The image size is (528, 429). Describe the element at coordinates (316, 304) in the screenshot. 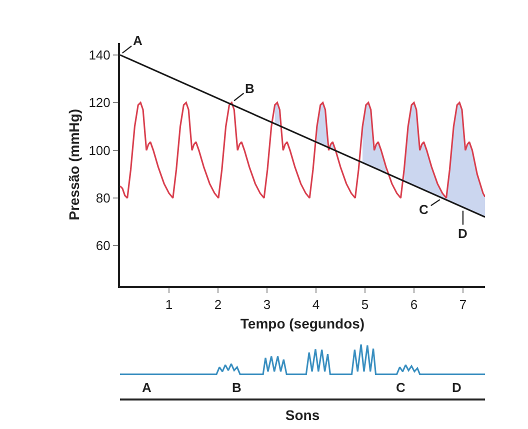

I see `x-tick-label: 4` at that location.